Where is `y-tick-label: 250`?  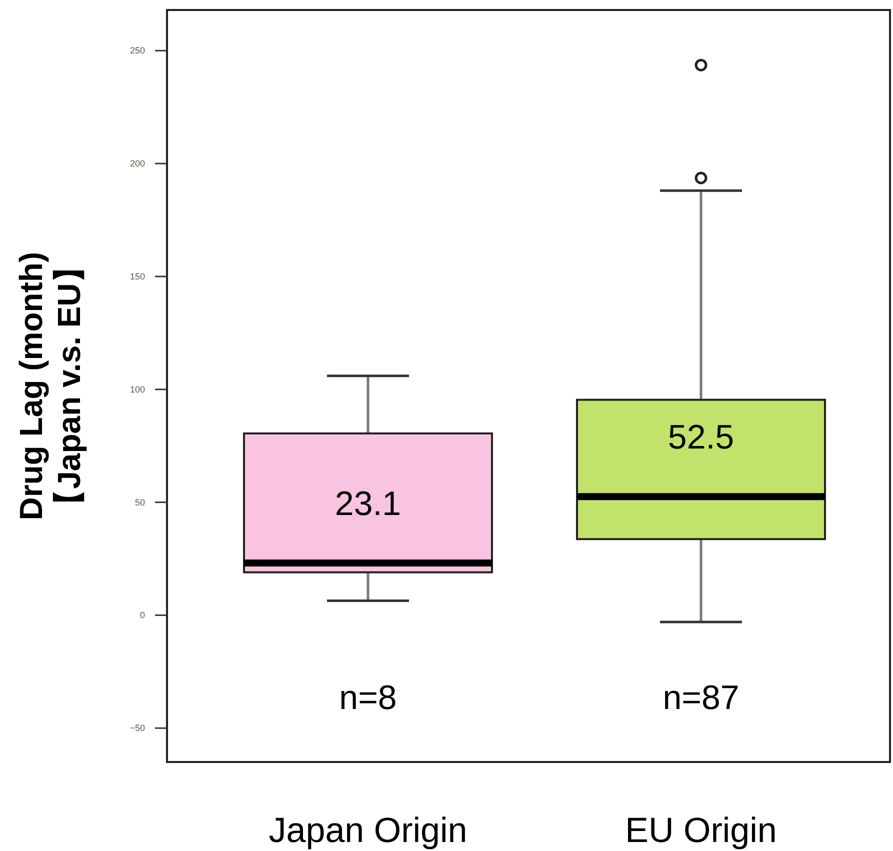
y-tick-label: 250 is located at coordinates (137, 51).